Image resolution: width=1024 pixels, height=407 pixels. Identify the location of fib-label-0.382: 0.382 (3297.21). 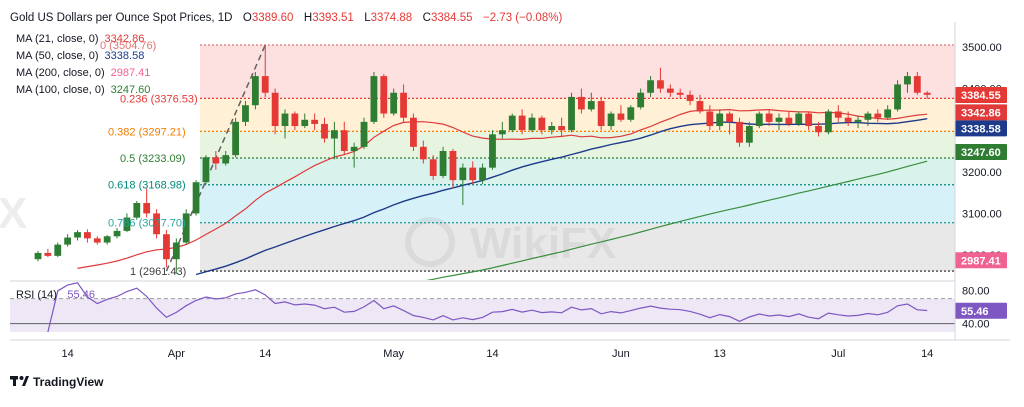
(147, 132).